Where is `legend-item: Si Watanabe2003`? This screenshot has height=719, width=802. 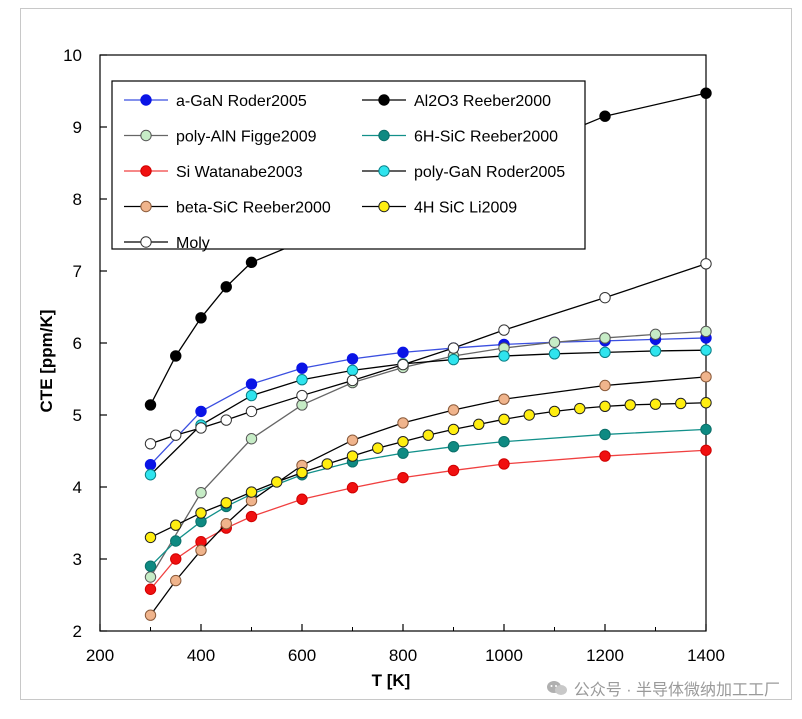
legend-item: Si Watanabe2003 is located at coordinates (213, 172).